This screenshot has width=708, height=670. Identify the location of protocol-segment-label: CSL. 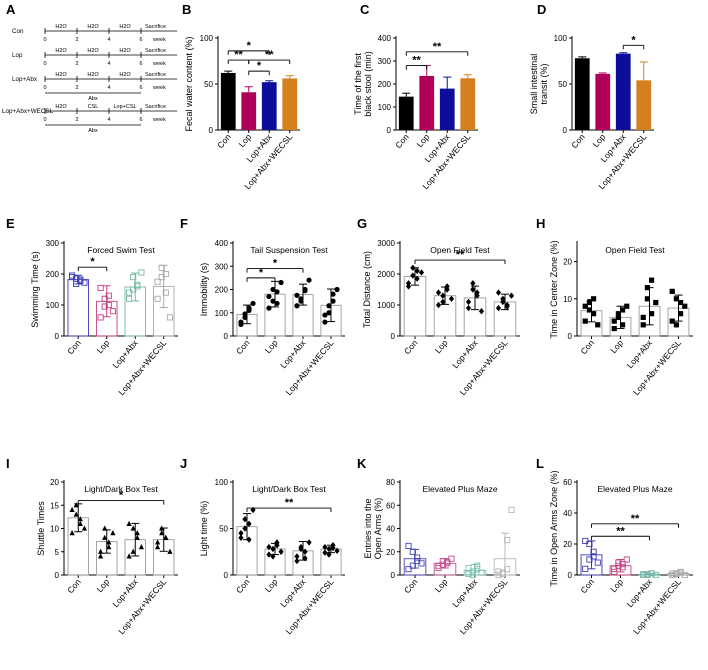
(93, 107).